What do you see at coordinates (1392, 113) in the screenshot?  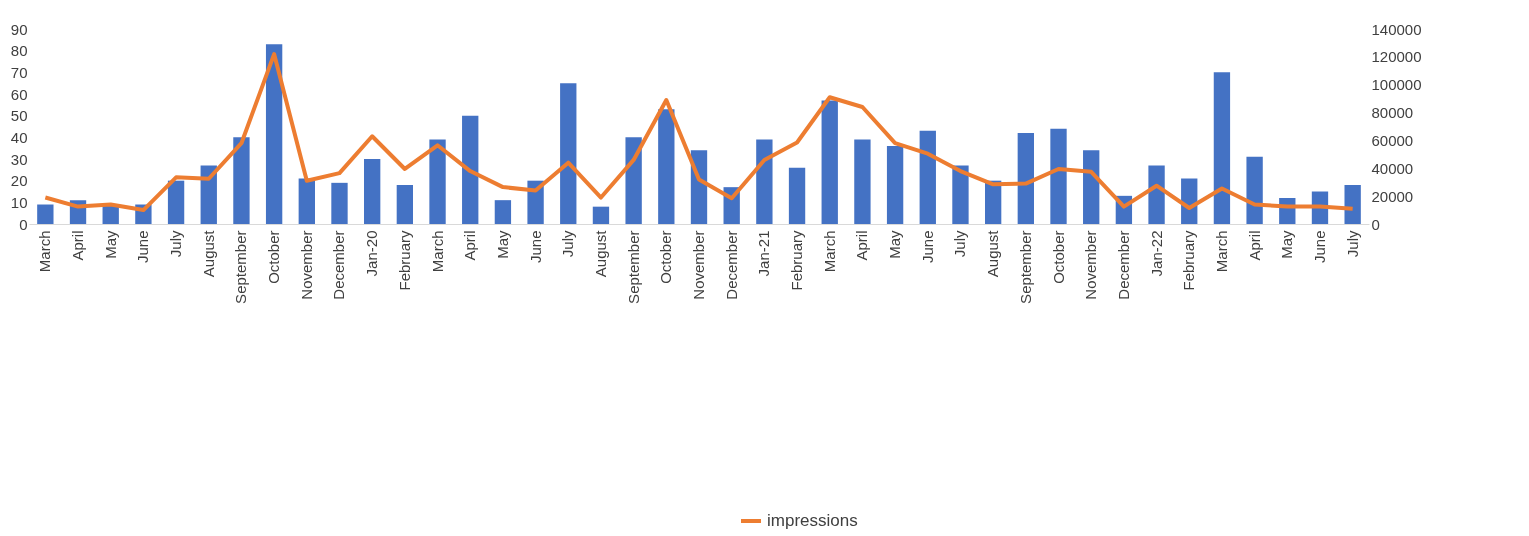 I see `y2-tick-label: 80000` at bounding box center [1392, 113].